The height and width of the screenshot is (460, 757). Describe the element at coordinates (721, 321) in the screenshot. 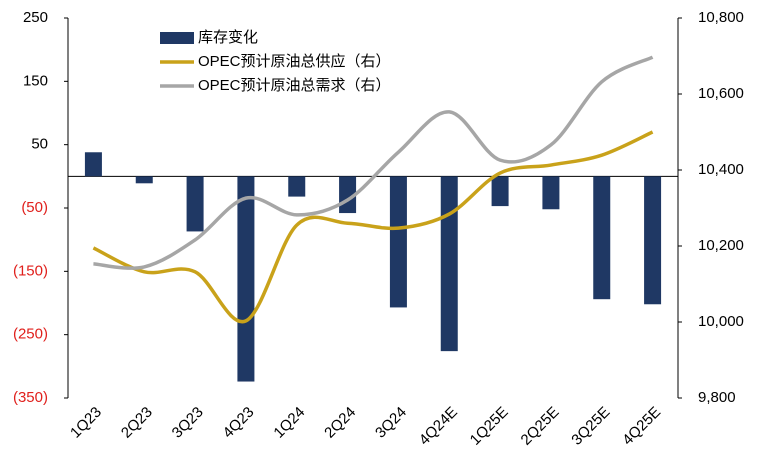

I see `y2-tick-label: 10,000` at that location.